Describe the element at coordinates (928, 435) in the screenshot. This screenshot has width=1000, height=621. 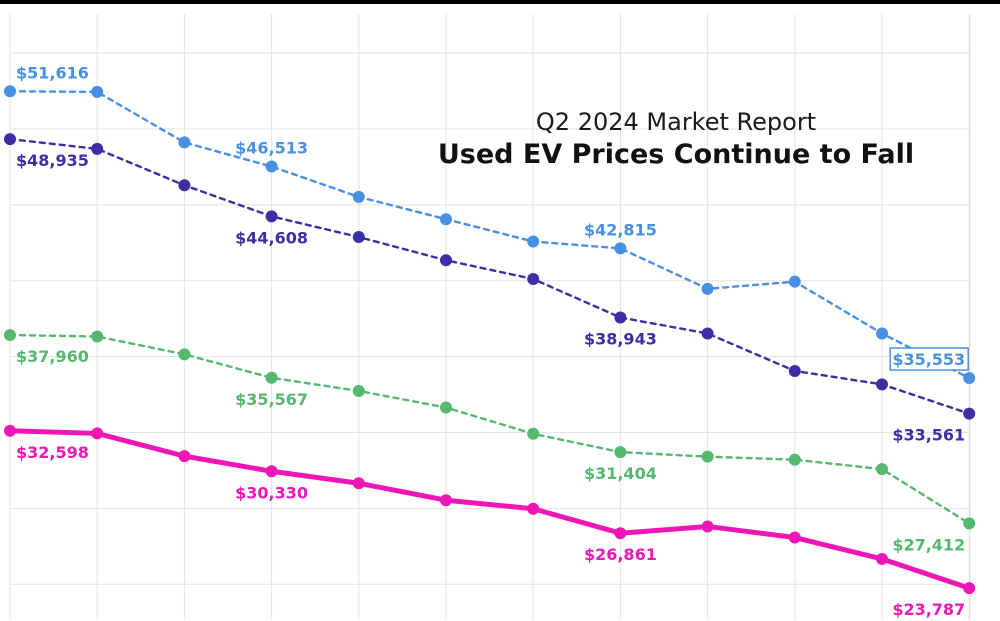
I see `data-label: $33,561` at that location.